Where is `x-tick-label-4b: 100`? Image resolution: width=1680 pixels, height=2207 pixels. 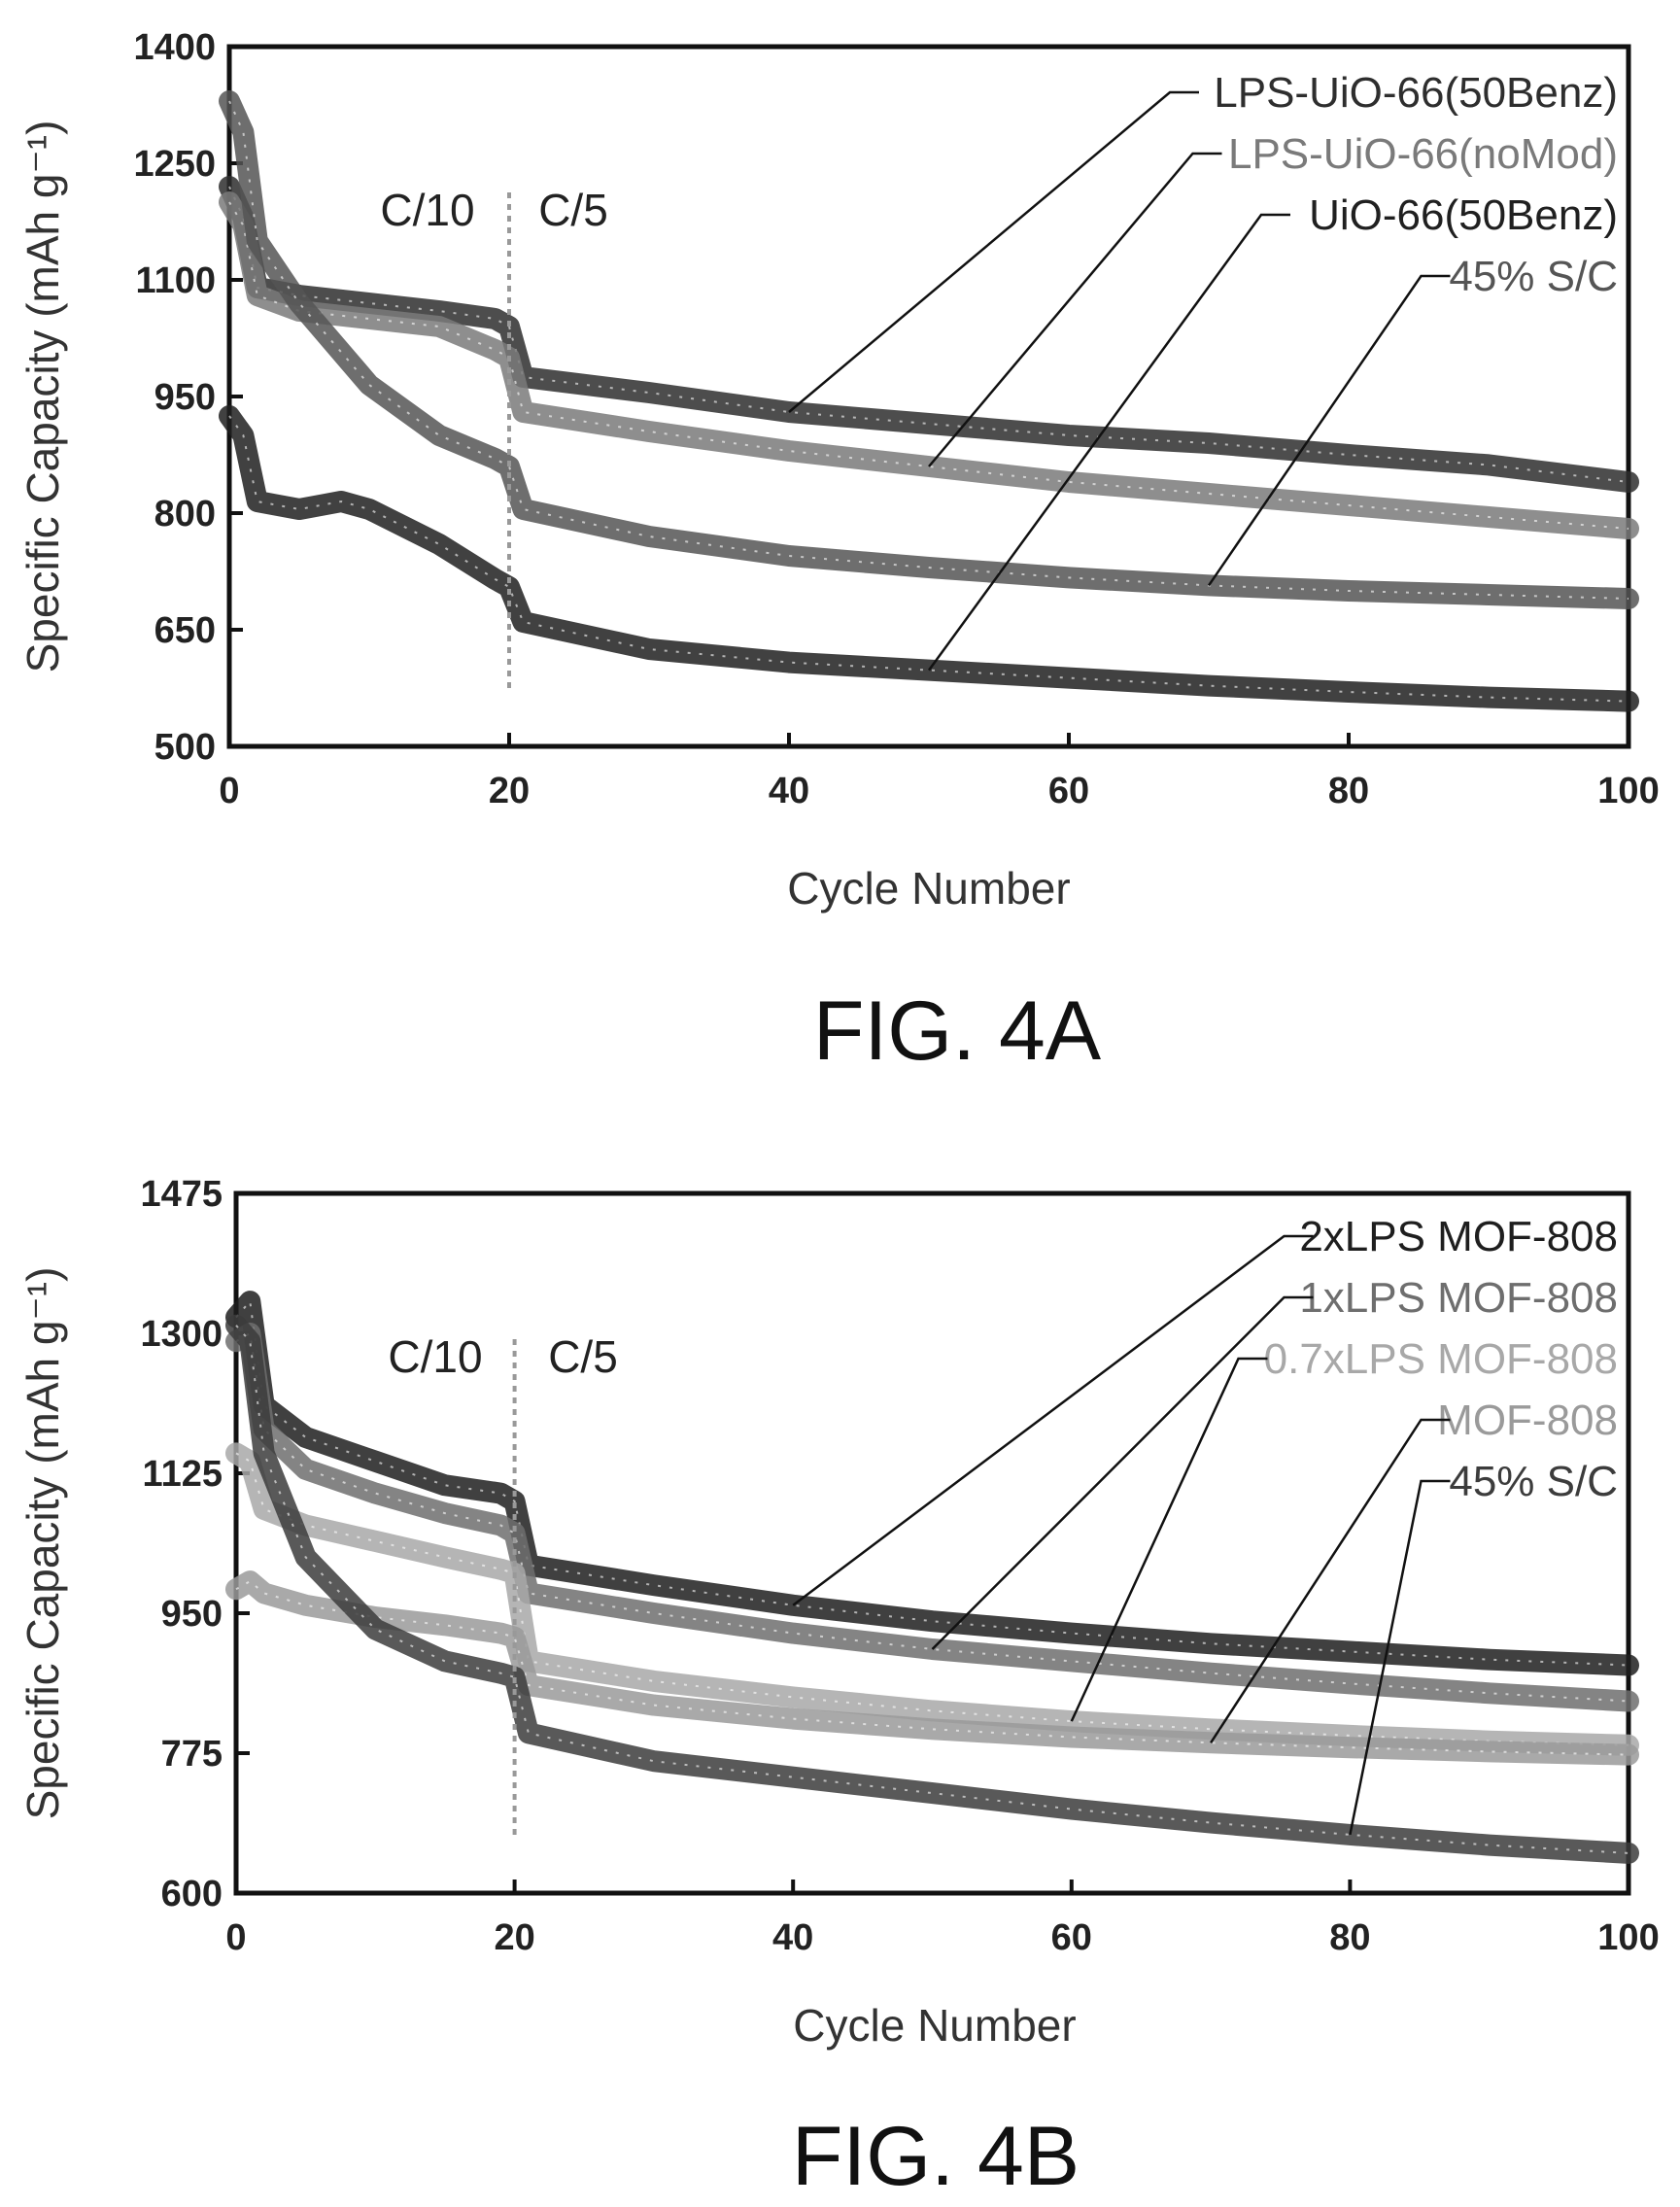
x-tick-label-4b: 100 is located at coordinates (1628, 1937).